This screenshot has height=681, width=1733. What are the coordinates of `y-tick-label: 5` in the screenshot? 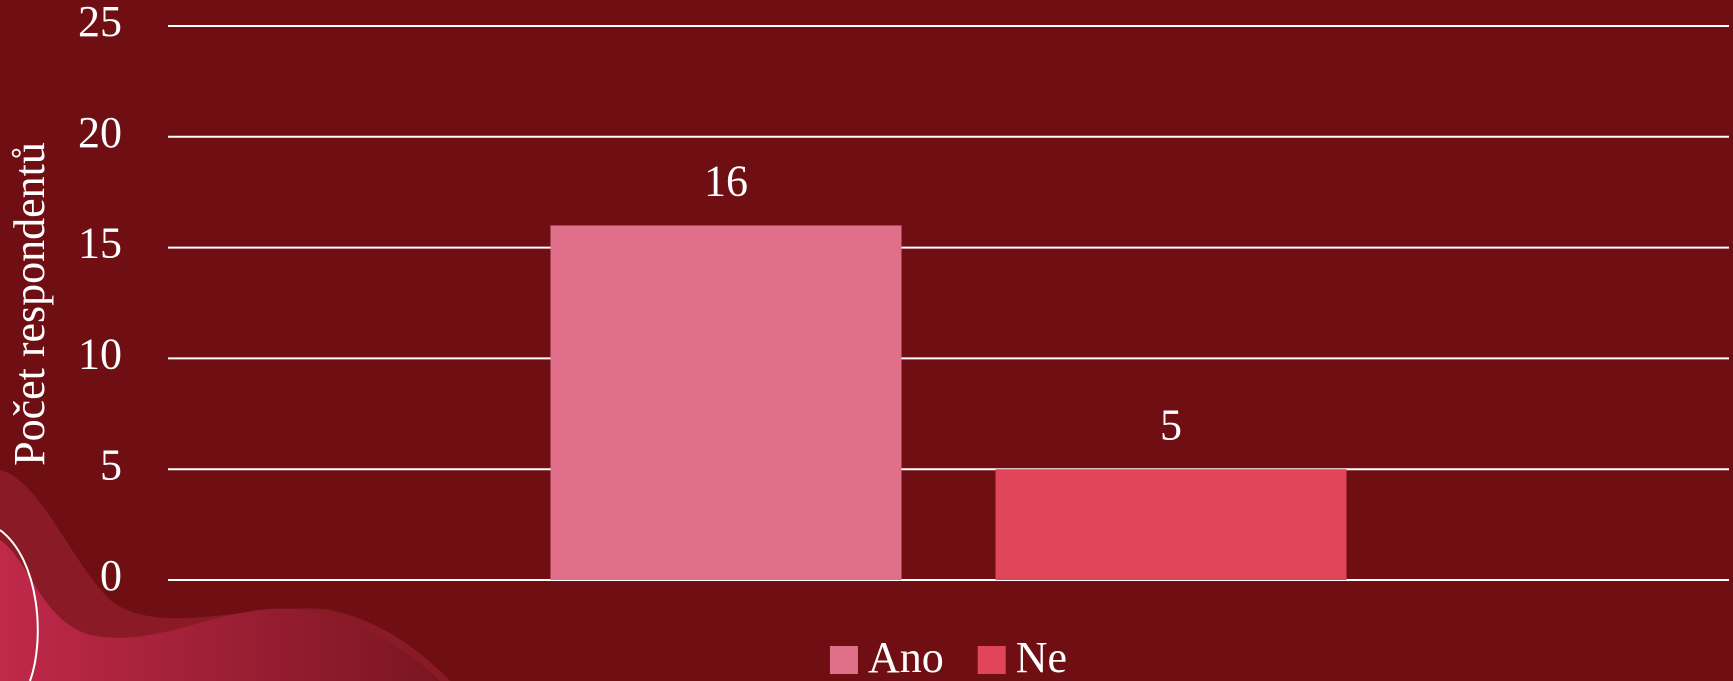 It's located at (111, 464).